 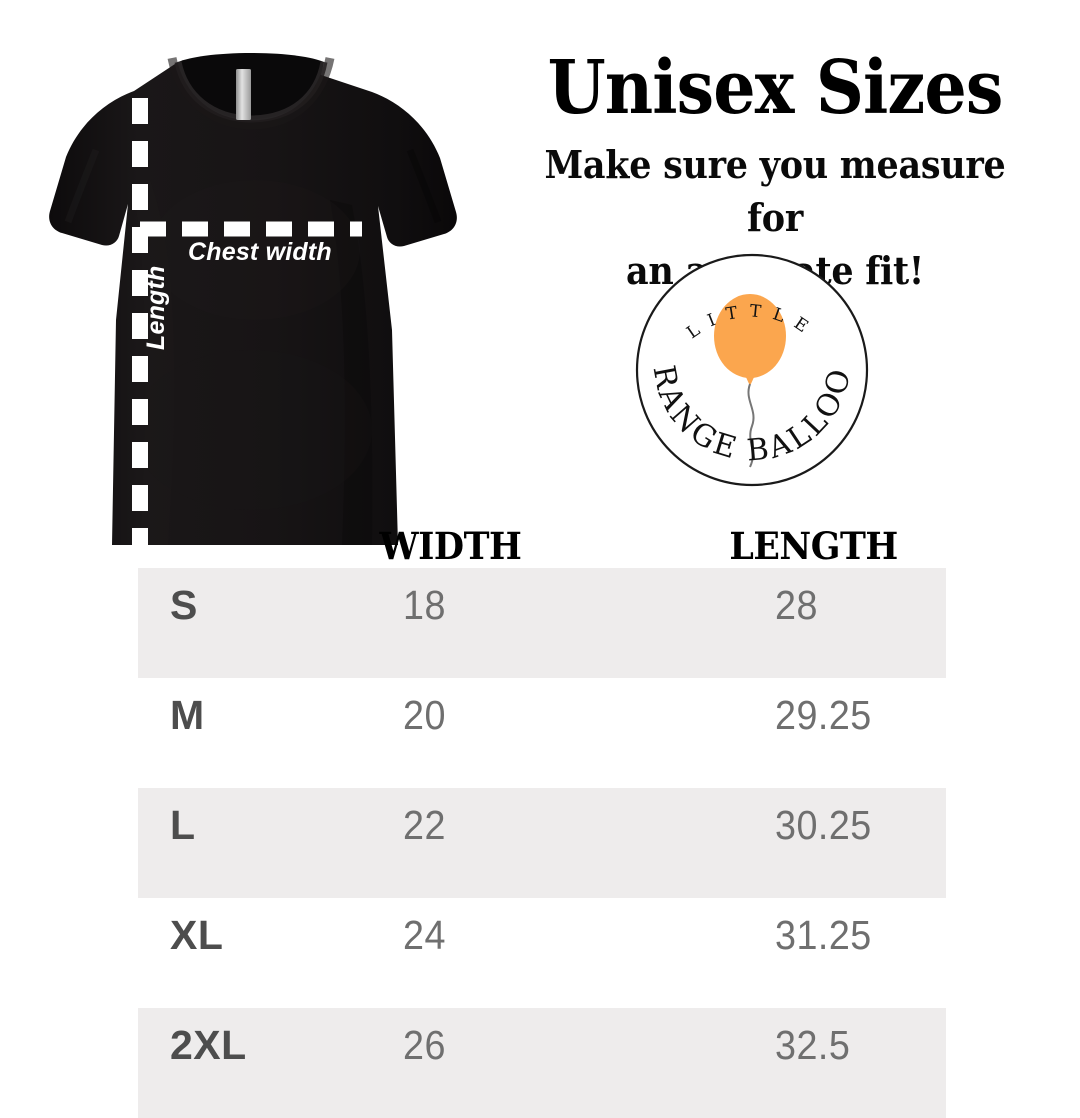 What do you see at coordinates (823, 715) in the screenshot?
I see `cell-length: 29.25` at bounding box center [823, 715].